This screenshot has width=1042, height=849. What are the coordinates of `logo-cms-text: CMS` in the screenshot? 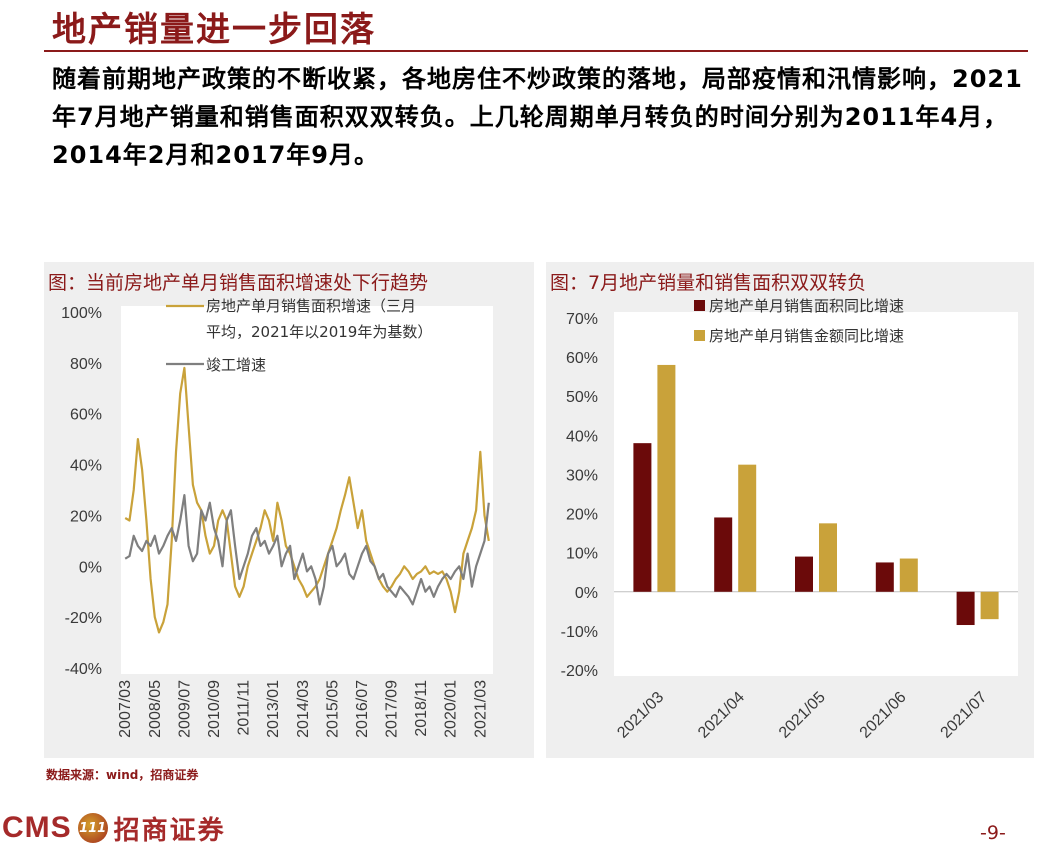 It's located at (37, 827).